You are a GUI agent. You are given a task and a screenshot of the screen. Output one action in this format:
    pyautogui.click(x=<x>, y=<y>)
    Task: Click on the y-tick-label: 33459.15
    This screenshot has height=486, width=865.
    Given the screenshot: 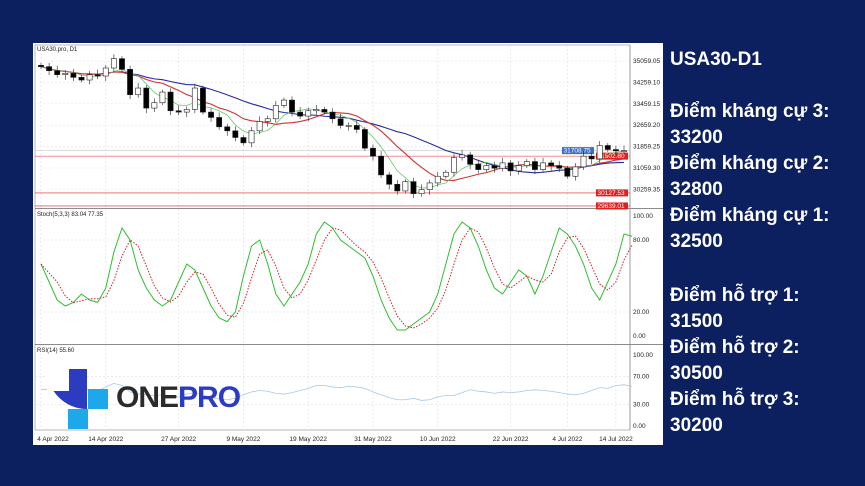 What is the action you would take?
    pyautogui.click(x=646, y=104)
    